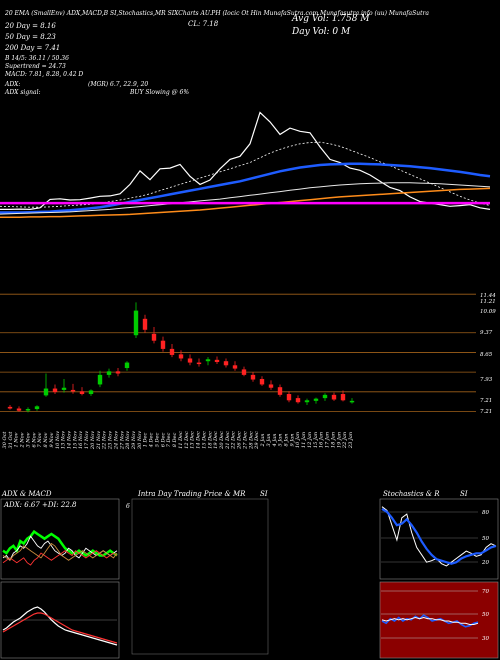 This screenshot has height=660, width=500. What do you see at coordinates (281, 440) in the screenshot?
I see `date-label: 5 Jan` at bounding box center [281, 440].